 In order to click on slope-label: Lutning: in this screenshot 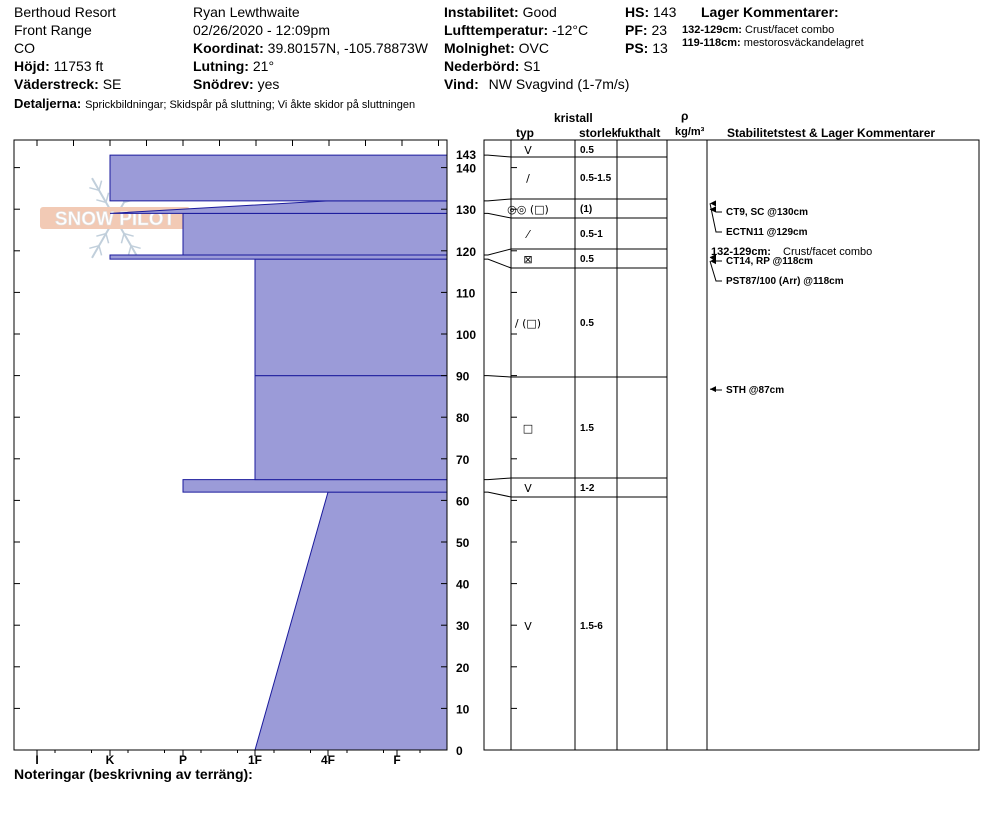, I will do `click(221, 66)`.